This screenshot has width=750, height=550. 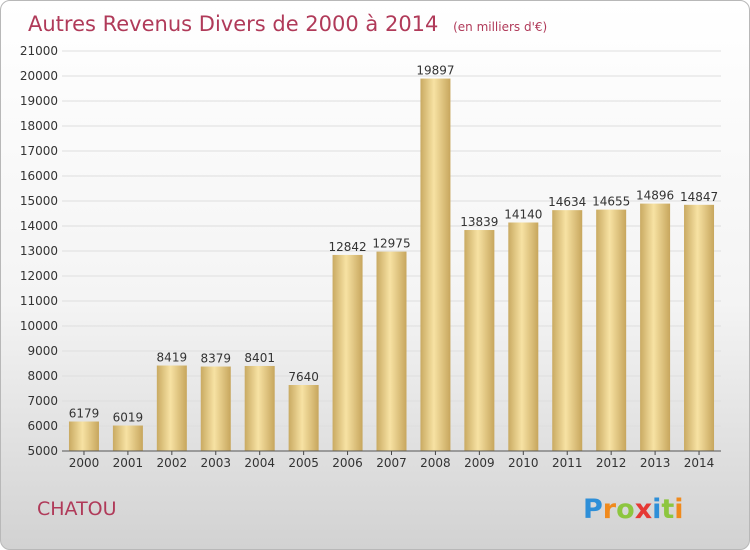 What do you see at coordinates (611, 463) in the screenshot?
I see `x-tick-label: 2012` at bounding box center [611, 463].